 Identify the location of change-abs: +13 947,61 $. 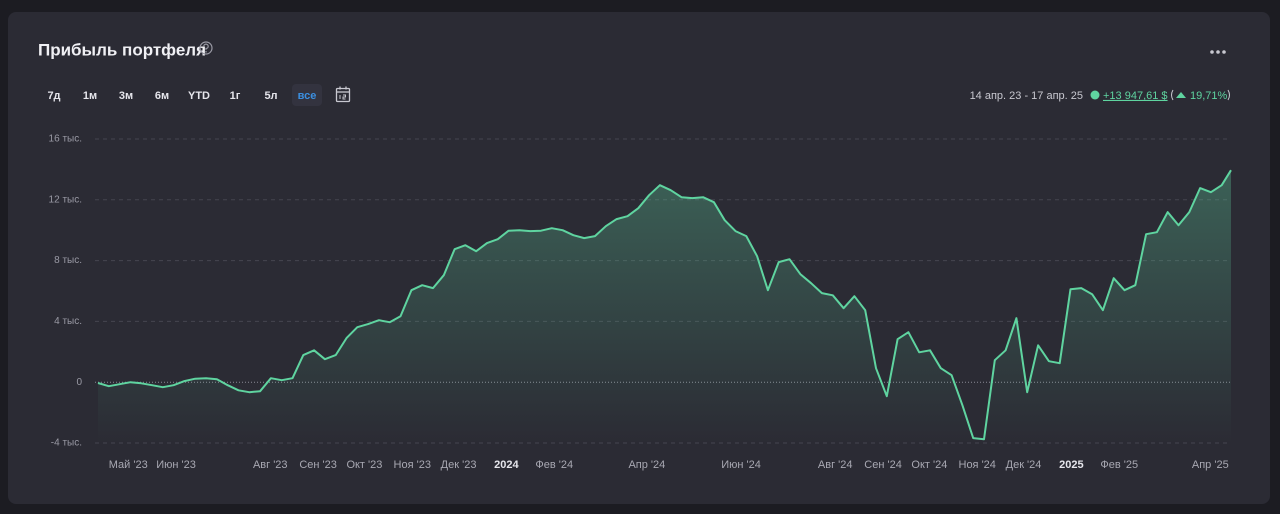
(1135, 96).